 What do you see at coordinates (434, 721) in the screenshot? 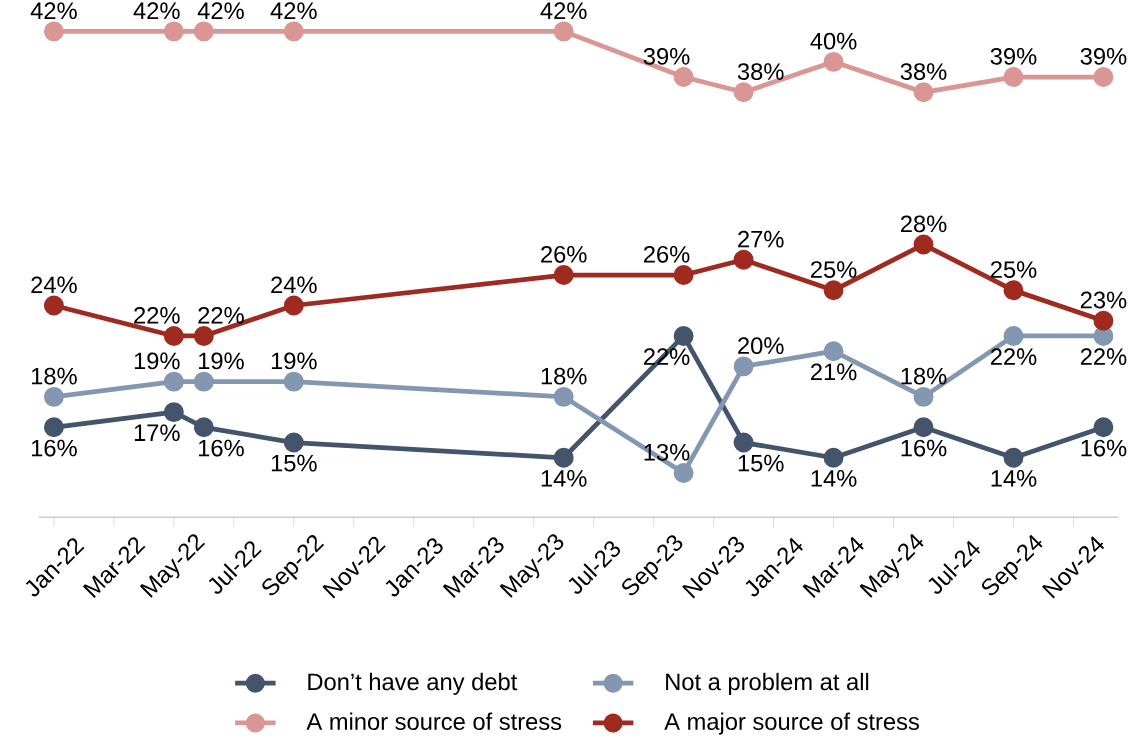
I see `legend-label: A minor source of stress` at bounding box center [434, 721].